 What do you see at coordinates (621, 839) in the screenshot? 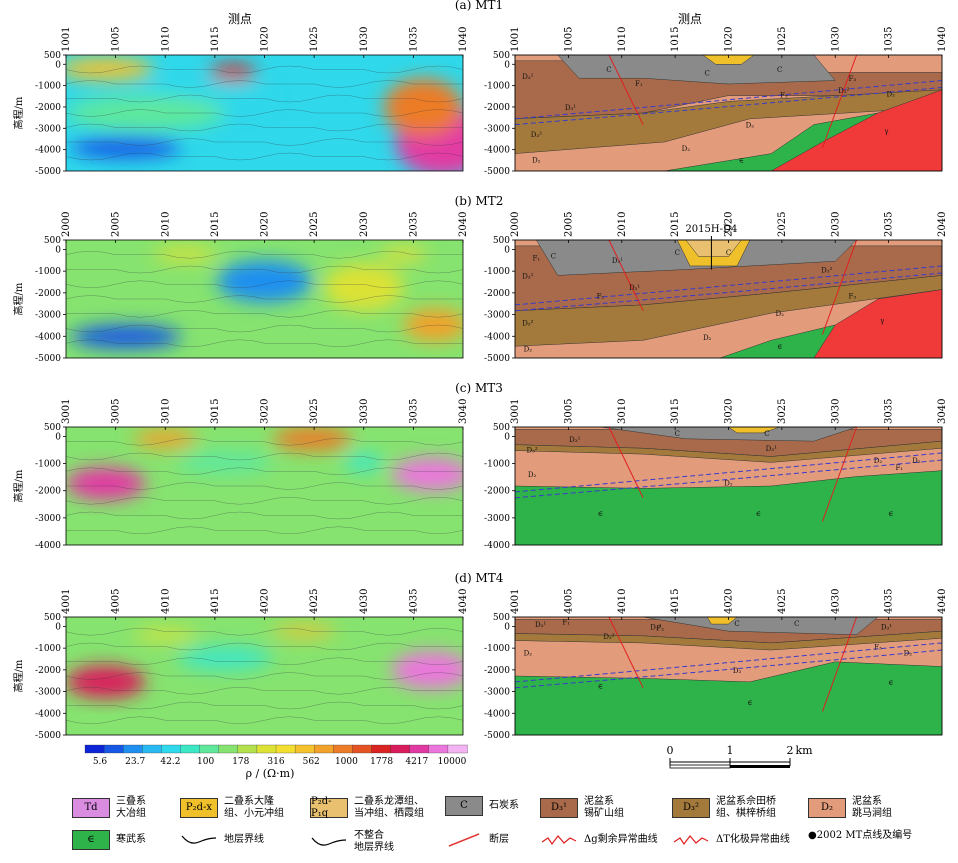
I see `legend-text: Δg剩余异常曲线` at bounding box center [621, 839].